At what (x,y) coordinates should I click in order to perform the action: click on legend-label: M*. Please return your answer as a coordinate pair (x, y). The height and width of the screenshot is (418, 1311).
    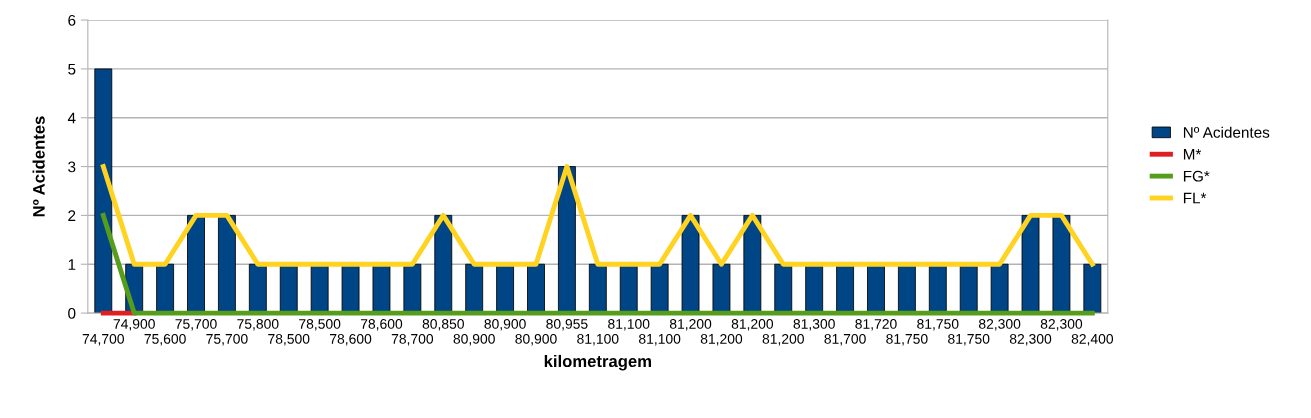
    Looking at the image, I should click on (1192, 154).